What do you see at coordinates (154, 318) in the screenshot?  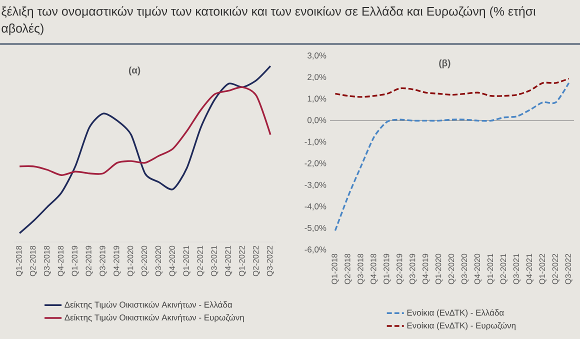 I see `legend-label: Δείκτης Τιμών Οικιστικών Ακινήτων - Ευρωζώνη` at bounding box center [154, 318].